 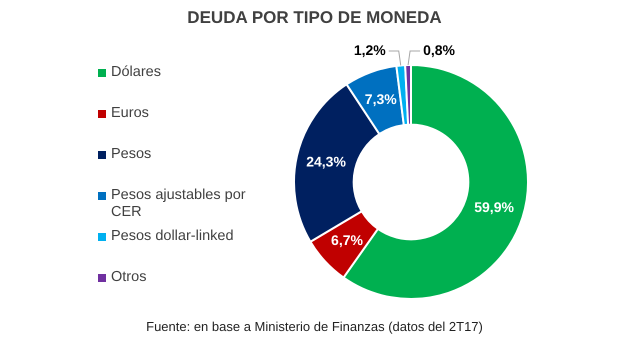 What do you see at coordinates (326, 161) in the screenshot?
I see `data-label: 24,3%` at bounding box center [326, 161].